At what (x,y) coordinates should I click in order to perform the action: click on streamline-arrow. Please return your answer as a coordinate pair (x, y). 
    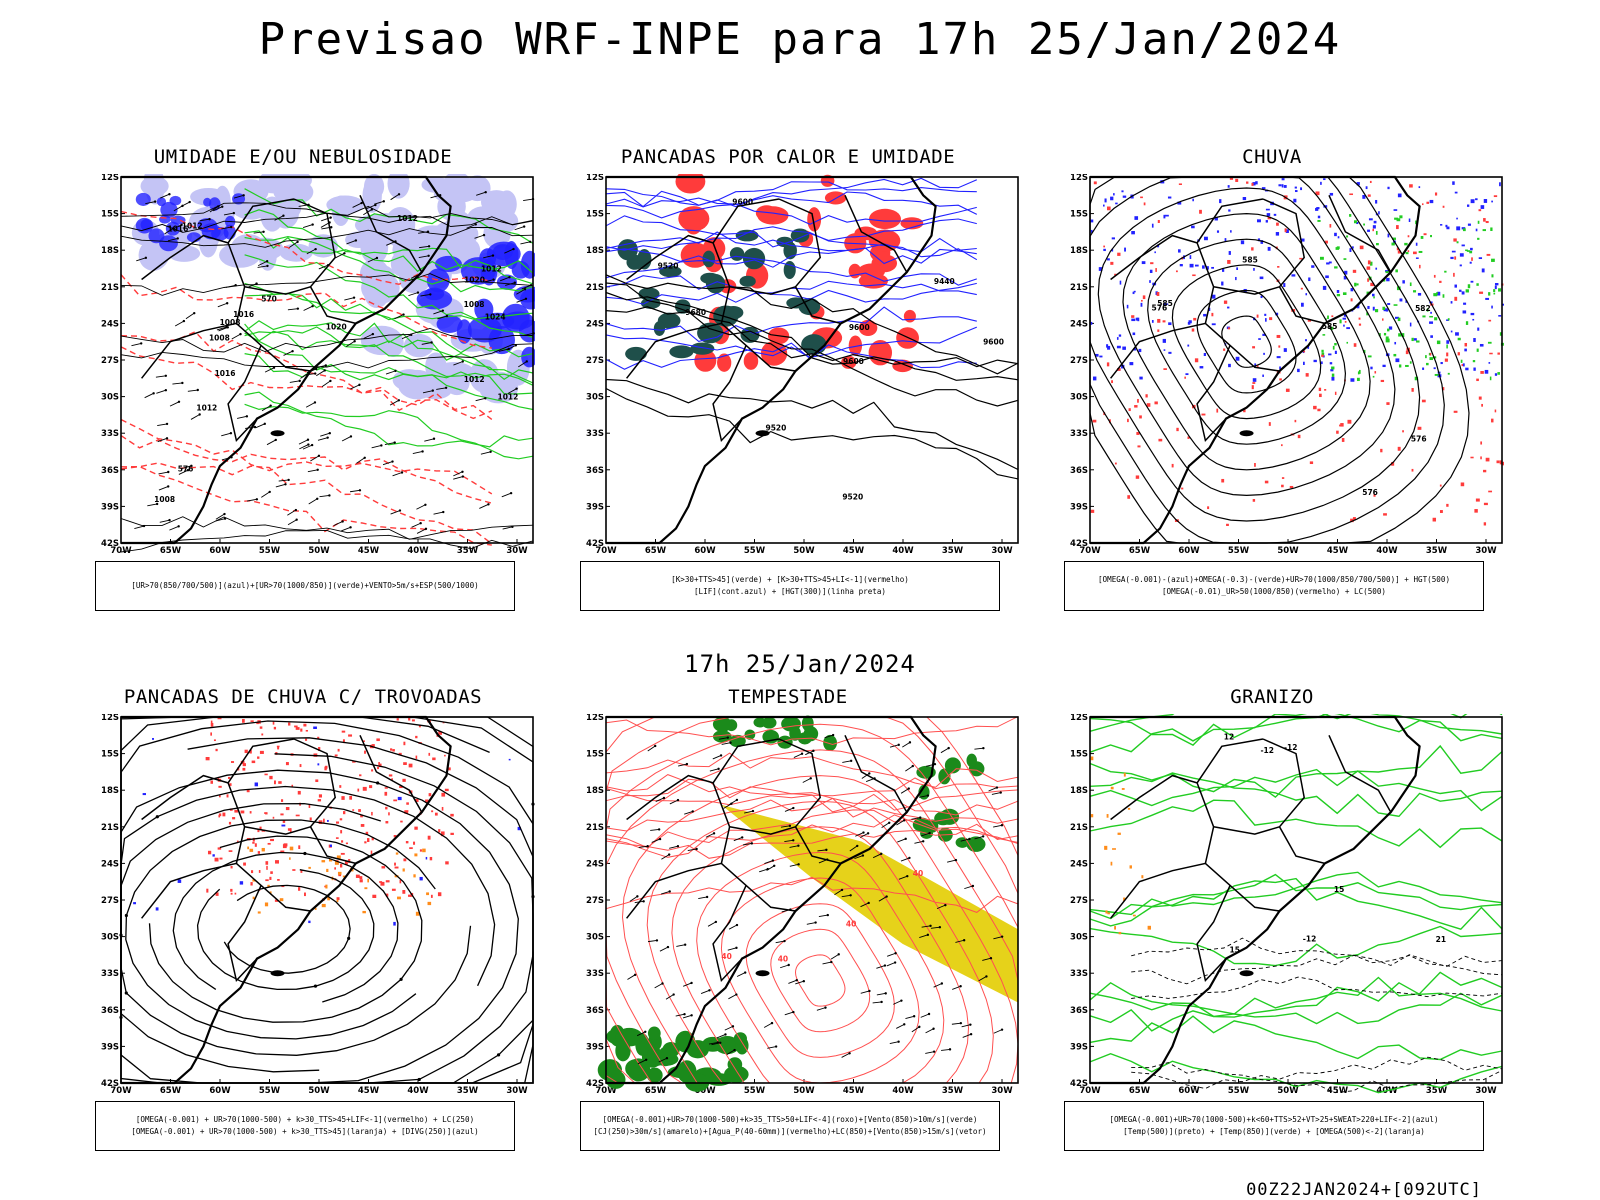
    Looking at the image, I should click on (498, 1055).